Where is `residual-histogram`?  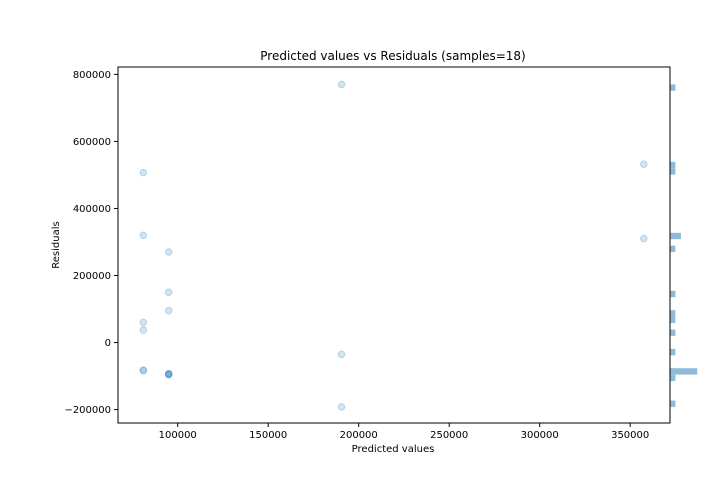 residual-histogram is located at coordinates (684, 245).